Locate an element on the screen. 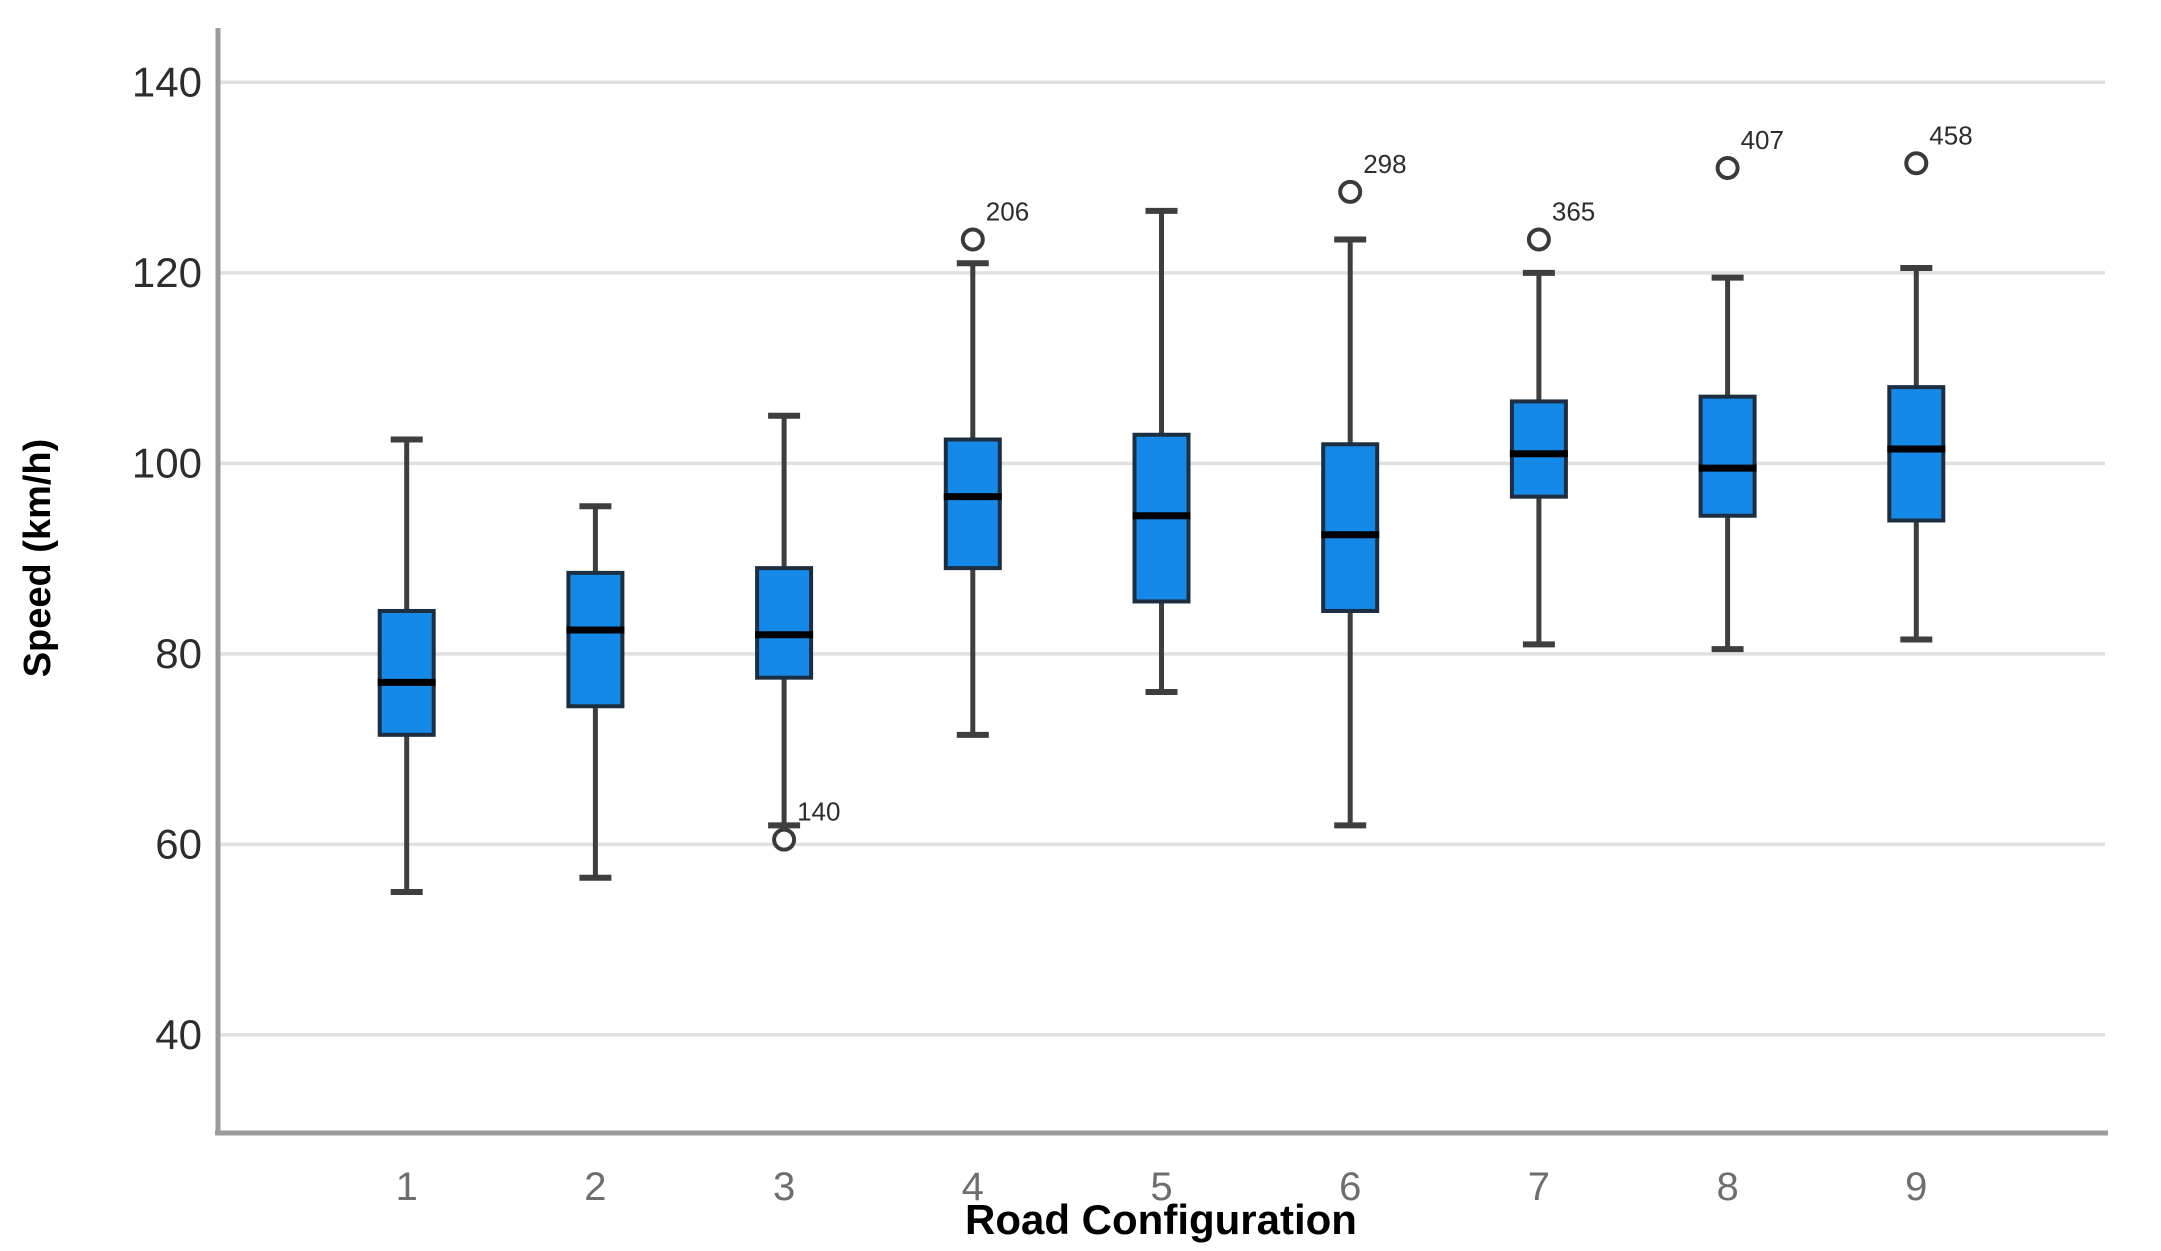 The width and height of the screenshot is (2161, 1251). x-tick-label: 8 is located at coordinates (1727, 1187).